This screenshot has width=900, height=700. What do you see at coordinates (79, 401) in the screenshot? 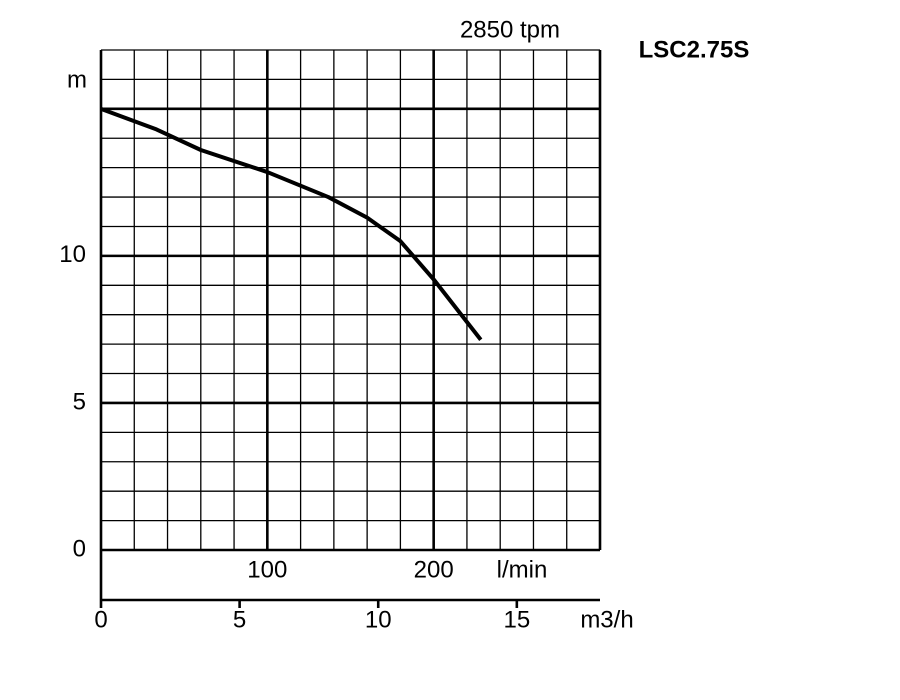
I see `y-tick-label: 5` at bounding box center [79, 401].